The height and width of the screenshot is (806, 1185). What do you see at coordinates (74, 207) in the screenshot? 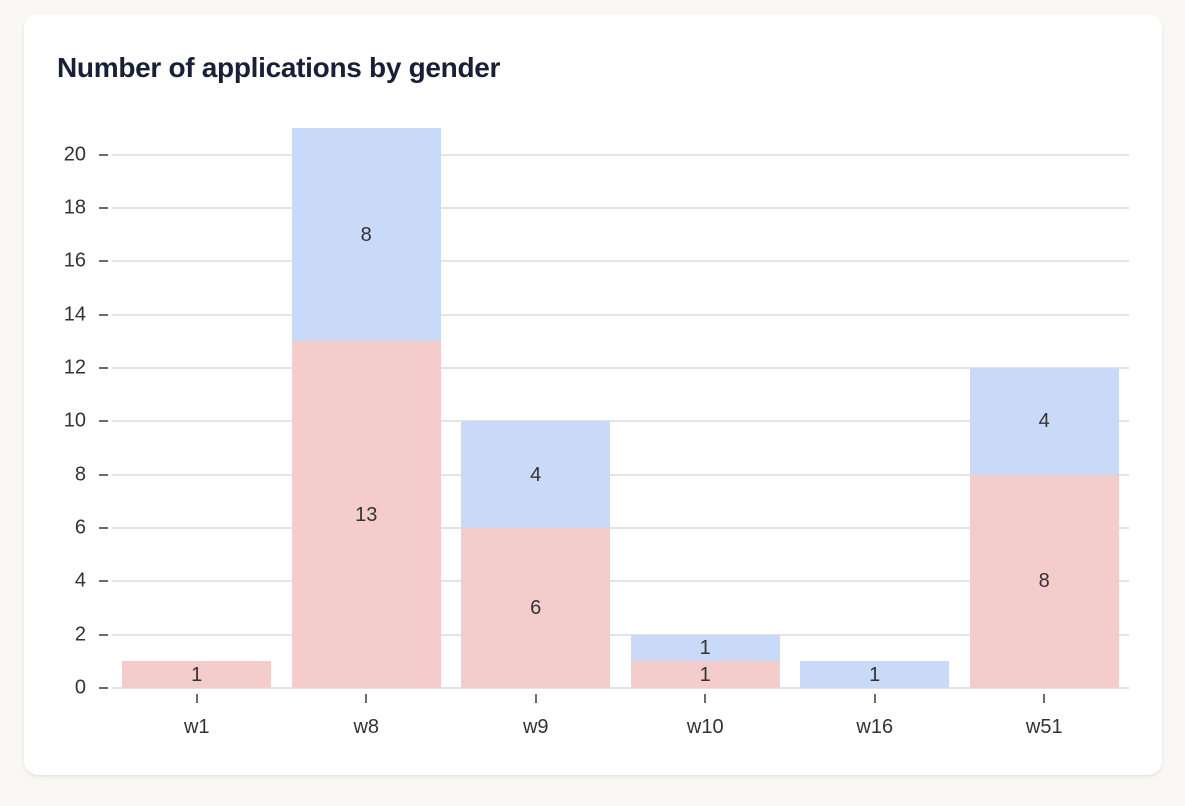
I see `y-axis-tick-label: 18` at bounding box center [74, 207].